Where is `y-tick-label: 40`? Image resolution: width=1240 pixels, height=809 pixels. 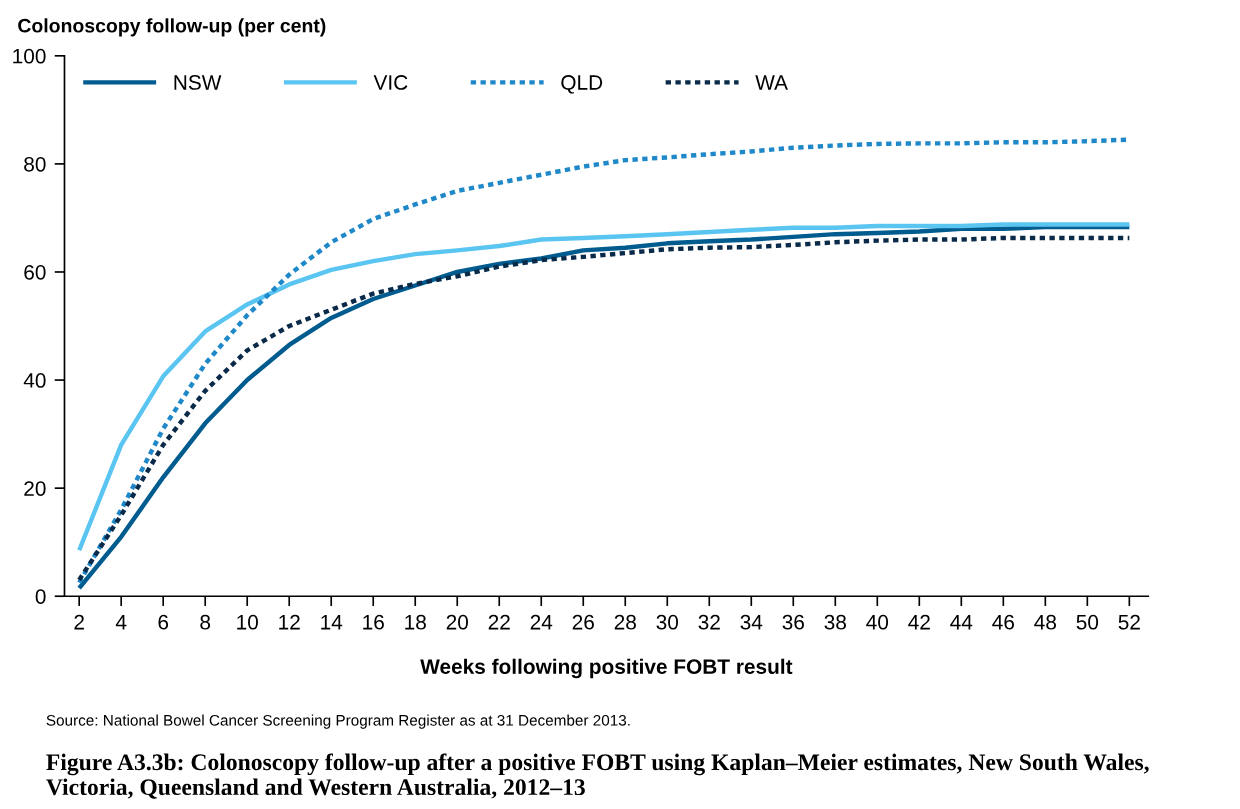
y-tick-label: 40 is located at coordinates (34, 380).